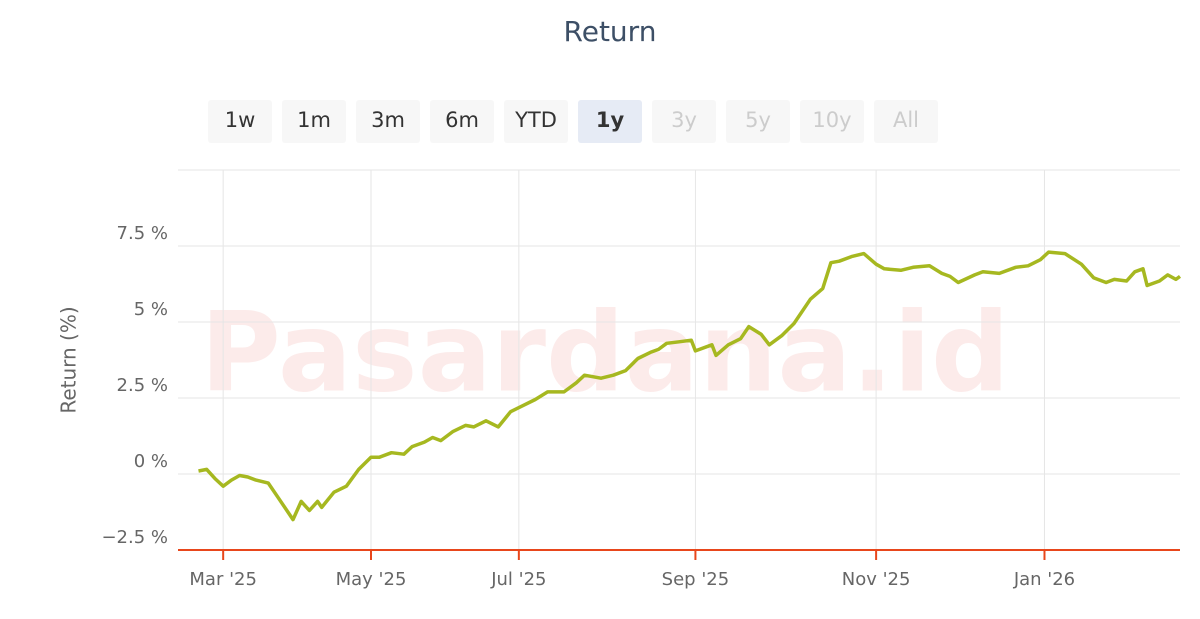  What do you see at coordinates (518, 579) in the screenshot?
I see `x-tick-label: Jul '25` at bounding box center [518, 579].